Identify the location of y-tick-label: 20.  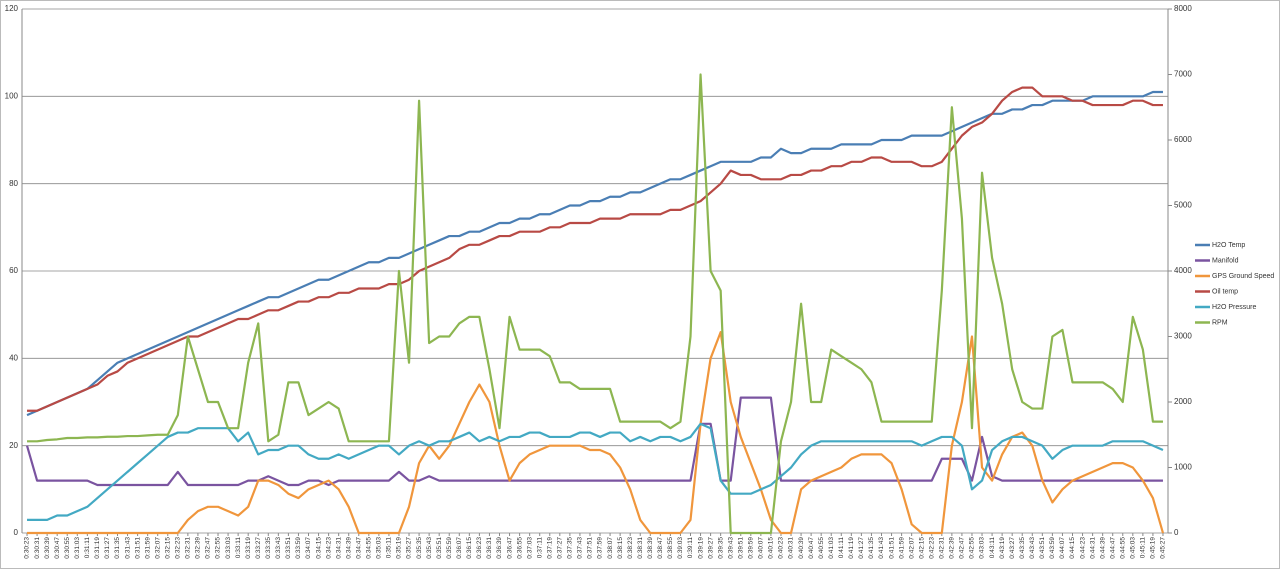
(13, 445).